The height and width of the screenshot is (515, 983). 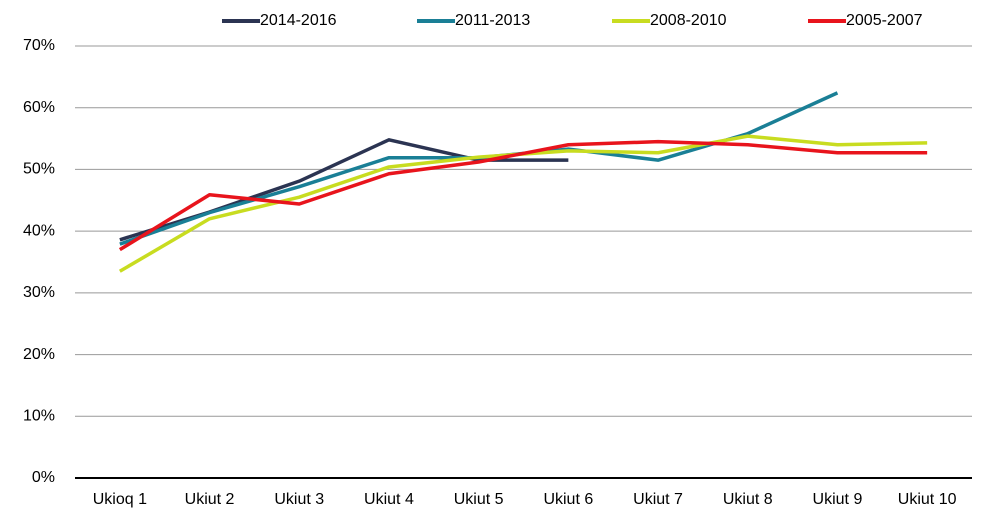 I want to click on x-tick-label: Ukiut 2, so click(x=210, y=499).